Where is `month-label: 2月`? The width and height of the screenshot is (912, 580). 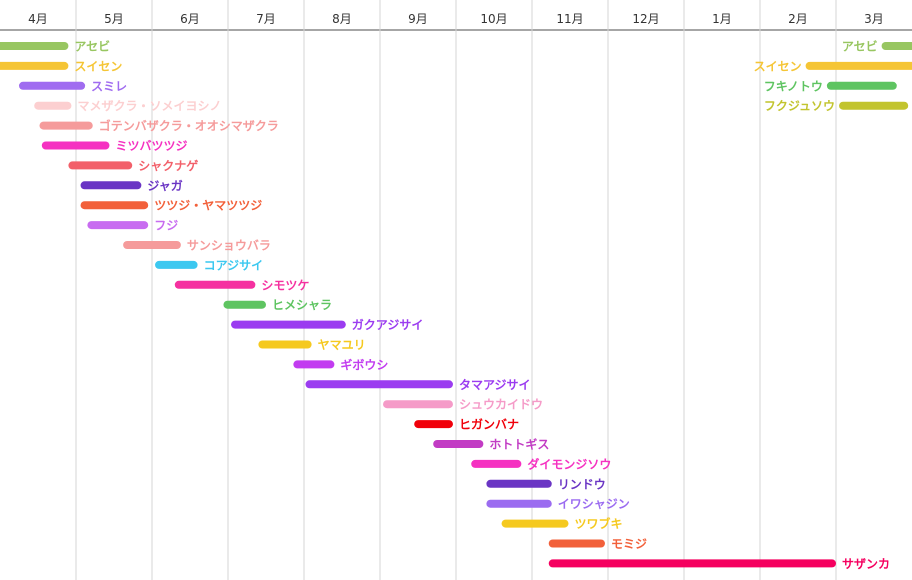
month-label: 2月 is located at coordinates (798, 19).